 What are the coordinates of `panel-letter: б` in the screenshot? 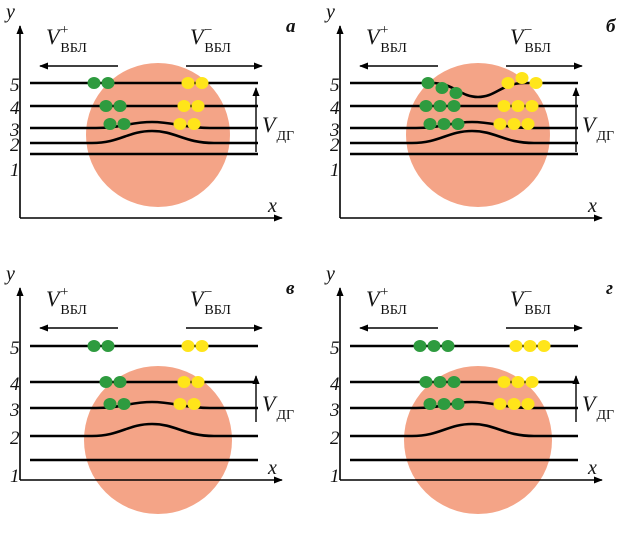 It's located at (611, 26).